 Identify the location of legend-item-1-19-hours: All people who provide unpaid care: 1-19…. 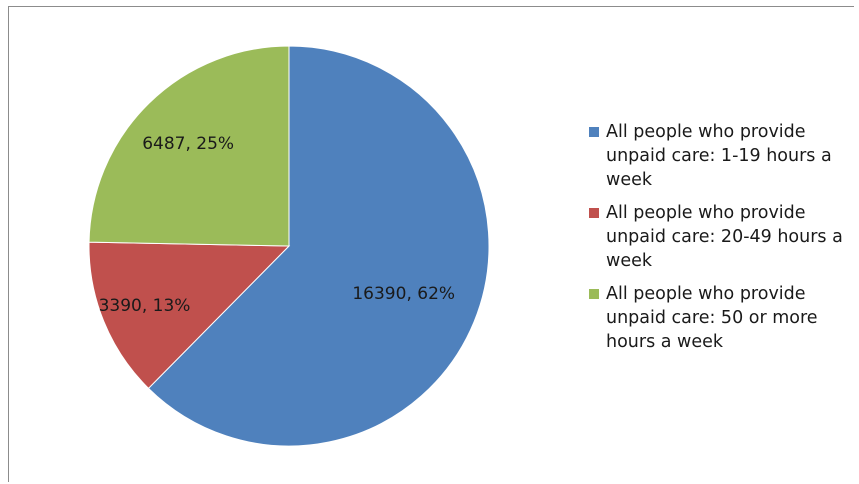
(724, 156).